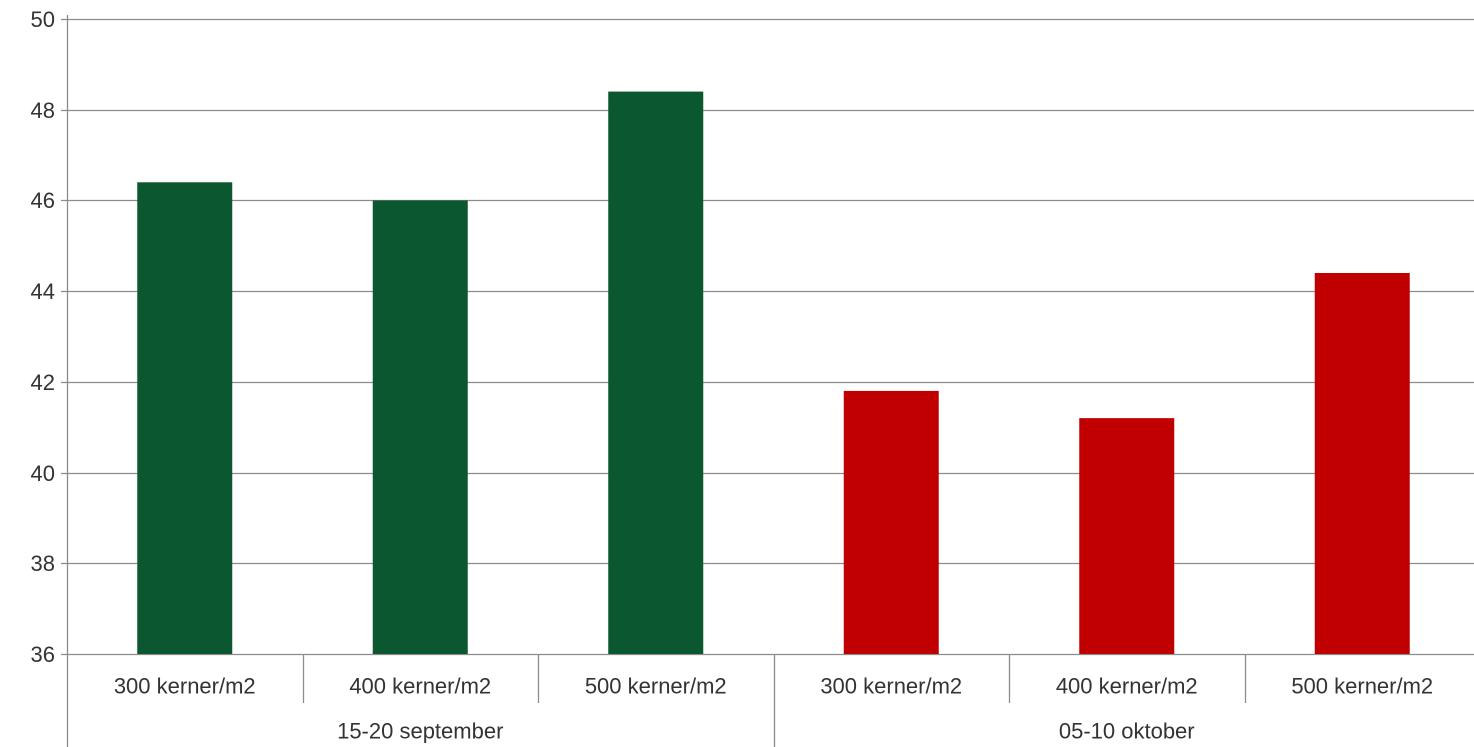 This screenshot has width=1474, height=747. Describe the element at coordinates (1127, 731) in the screenshot. I see `group-label-1: 05-10 oktober` at that location.